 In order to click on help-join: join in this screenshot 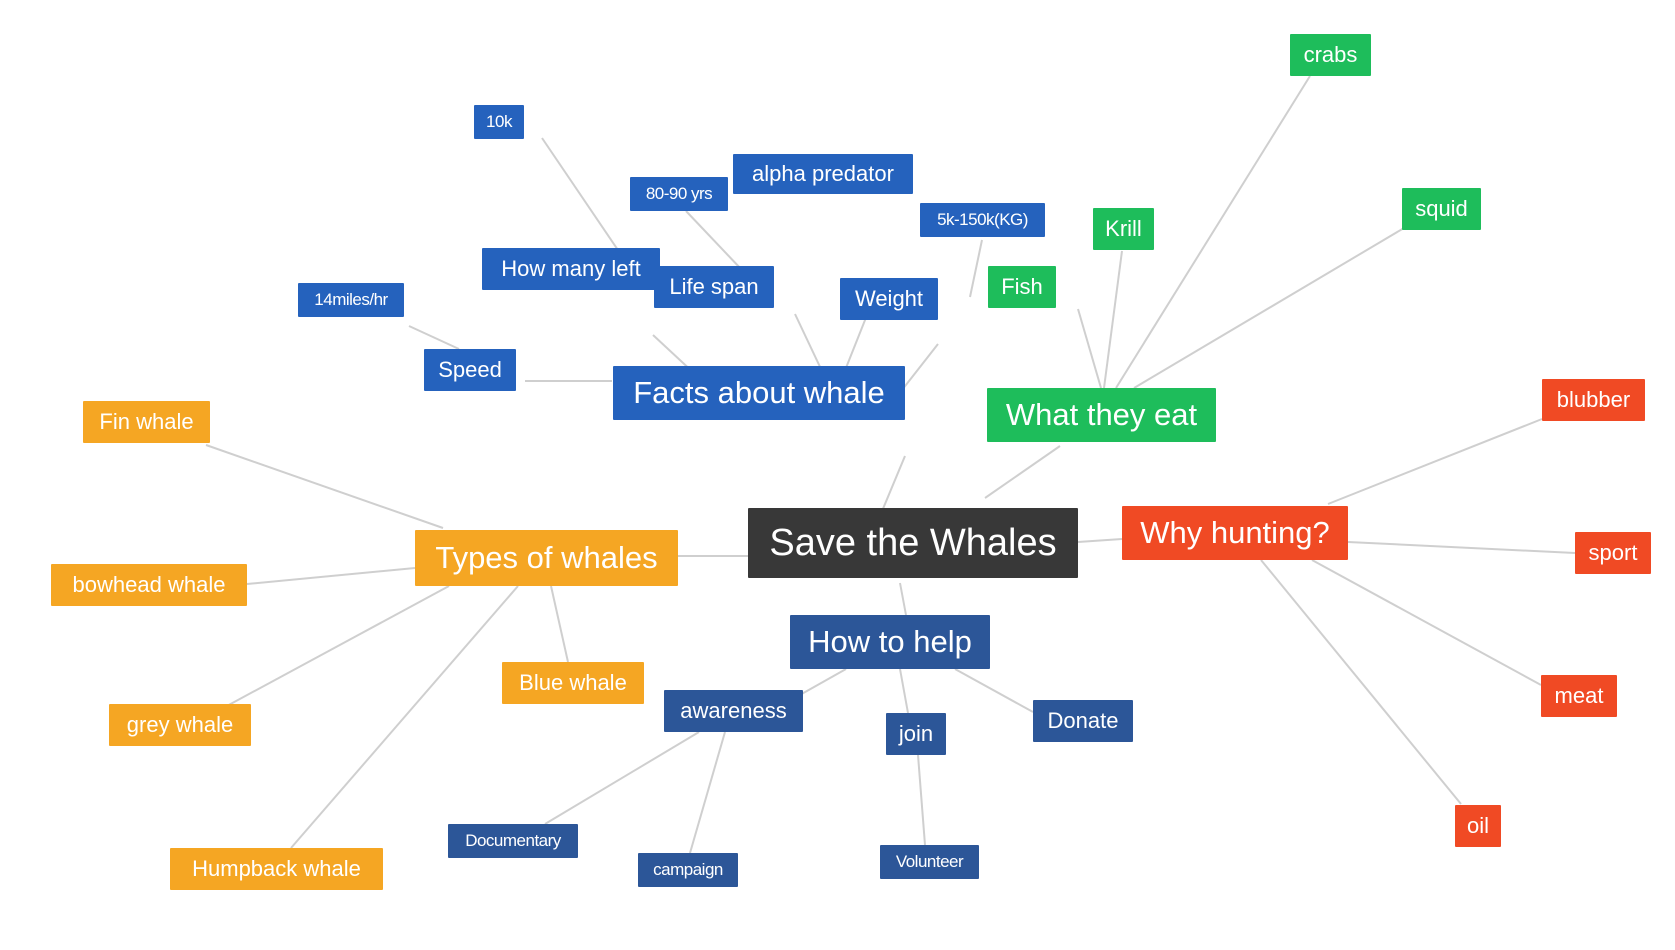, I will do `click(916, 734)`.